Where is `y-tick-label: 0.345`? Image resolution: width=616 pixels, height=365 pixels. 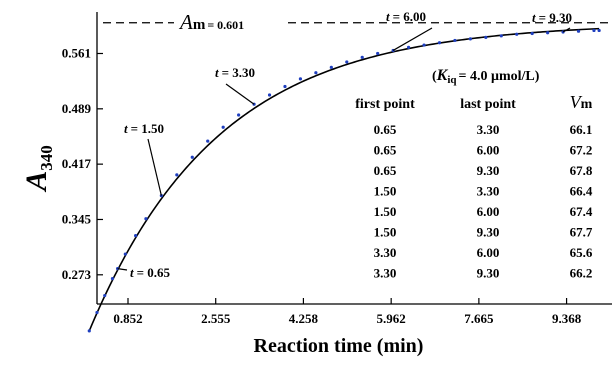 y-tick-label: 0.345 is located at coordinates (77, 218).